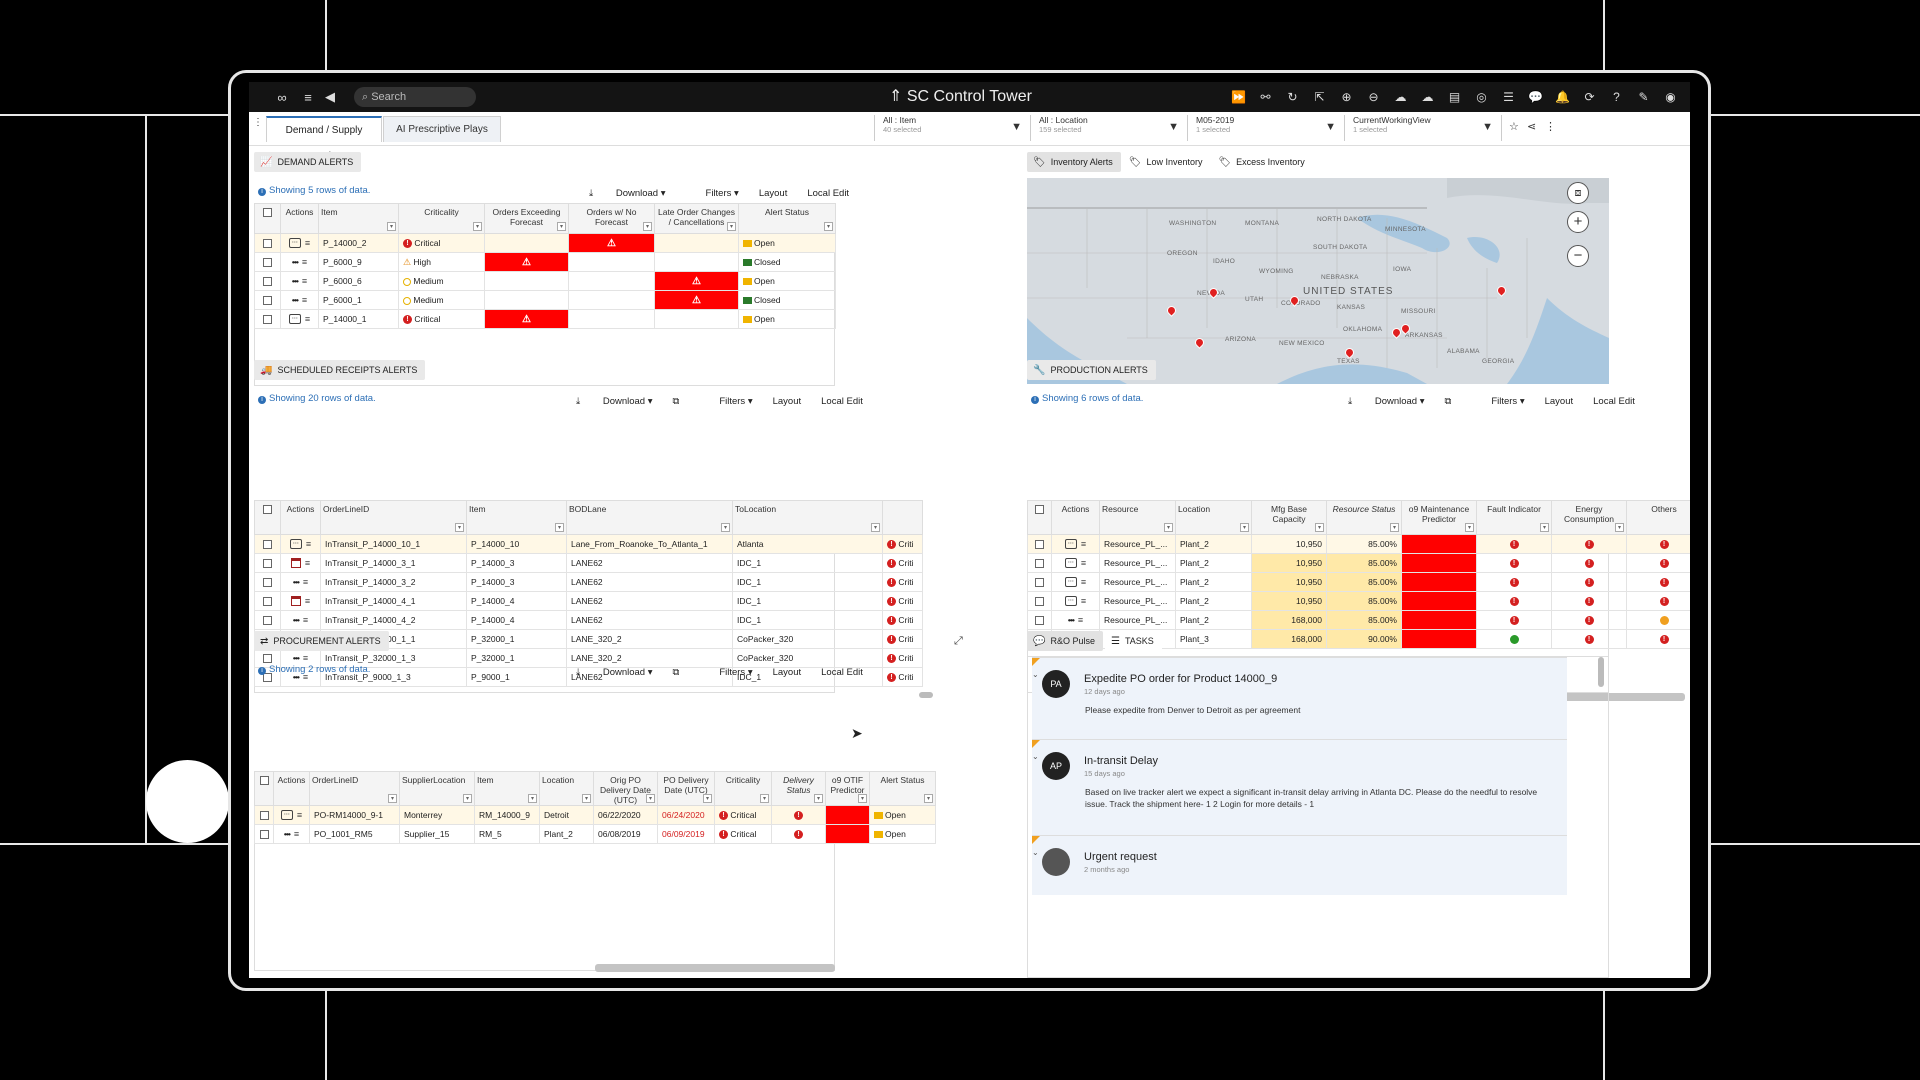 The height and width of the screenshot is (1080, 1920). What do you see at coordinates (545, 243) in the screenshot?
I see `table-row: ⋯ ≡ P_14000_2! Critical ⚠ Open` at bounding box center [545, 243].